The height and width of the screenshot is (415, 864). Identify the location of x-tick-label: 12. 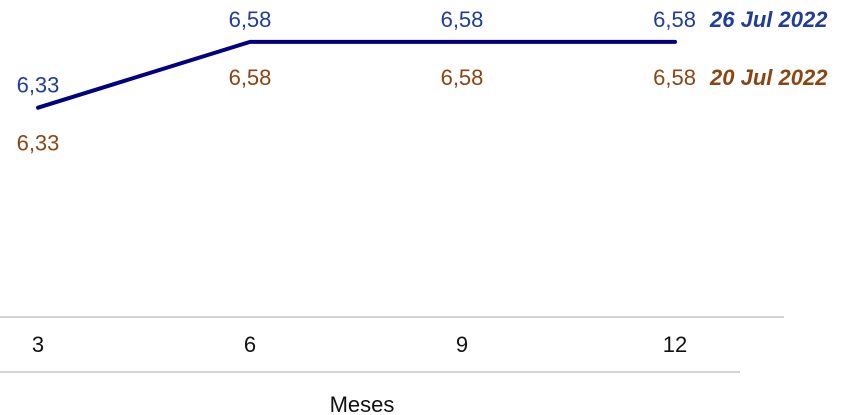
(675, 344).